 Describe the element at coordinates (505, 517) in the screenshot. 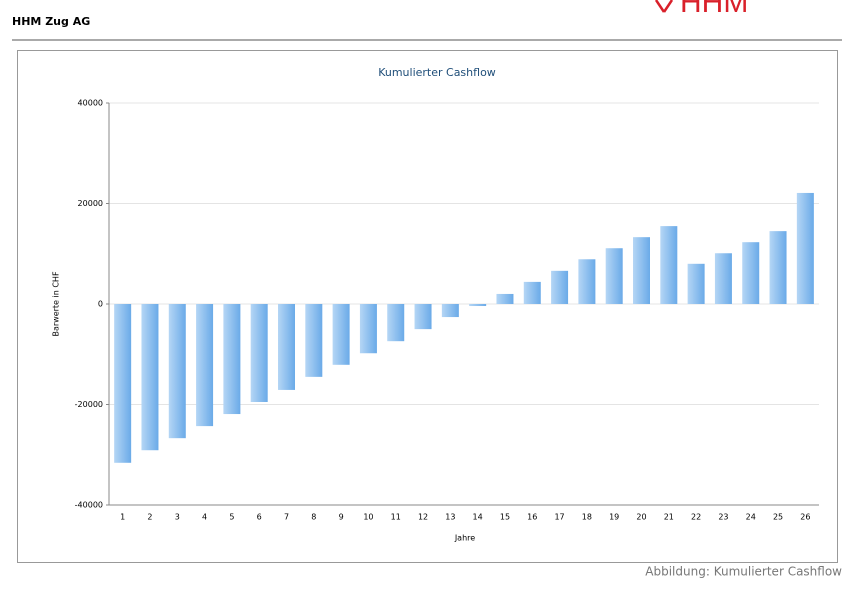

I see `x-tick-label: 15` at that location.